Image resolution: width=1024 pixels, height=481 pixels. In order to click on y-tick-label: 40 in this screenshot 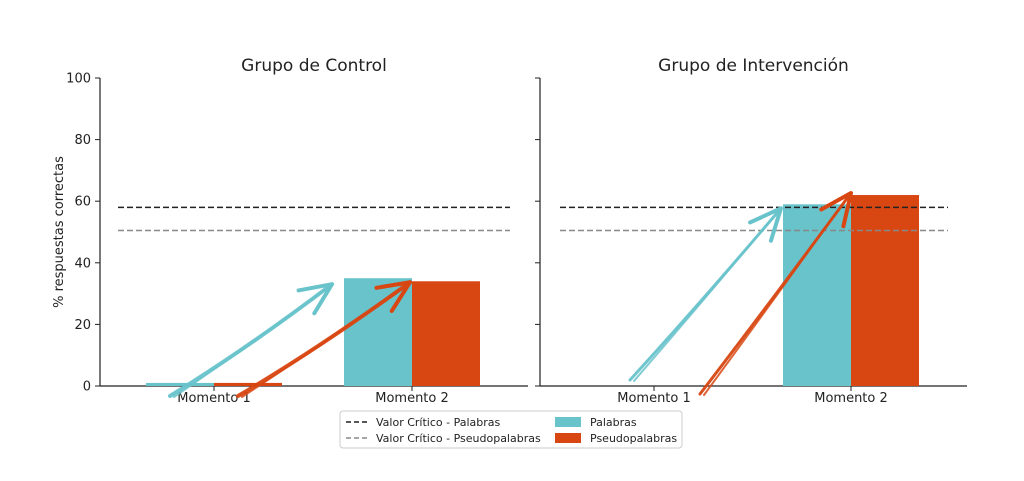, I will do `click(82, 263)`.